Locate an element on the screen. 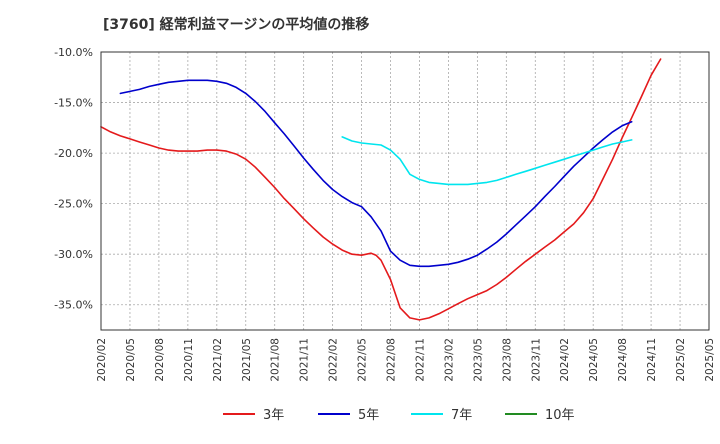  x-tick-label: 2025/02 is located at coordinates (681, 360).